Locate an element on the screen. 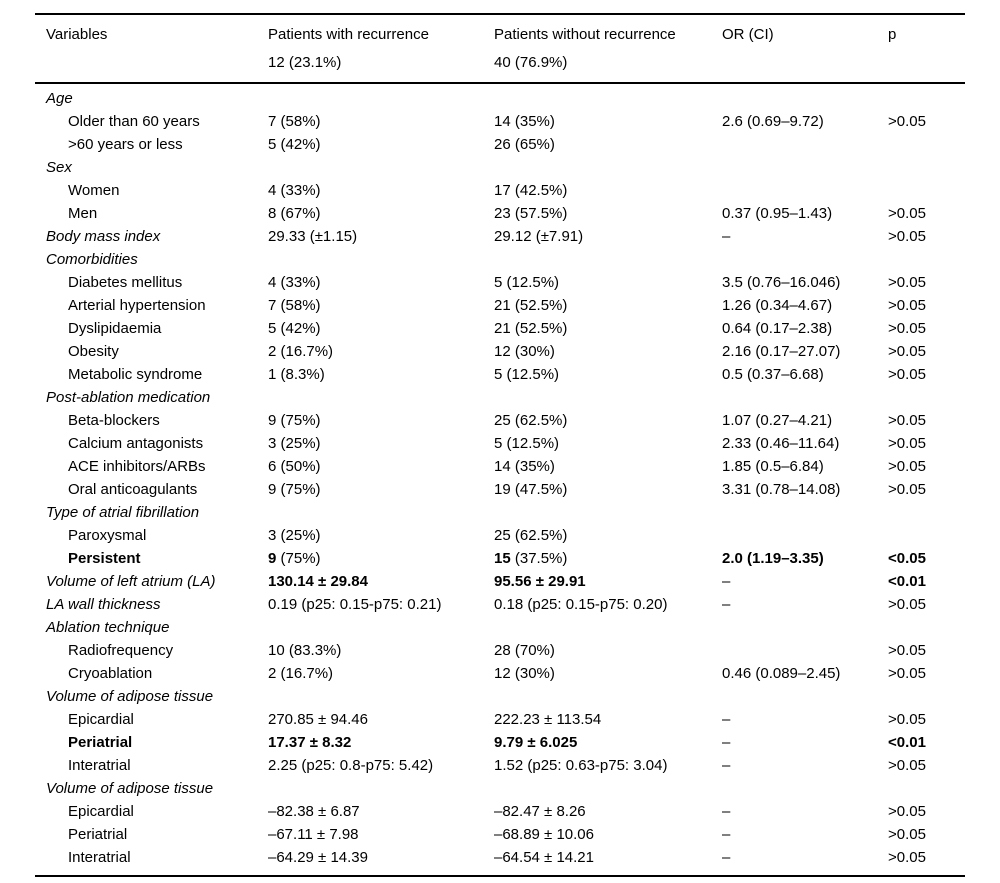 Image resolution: width=1000 pixels, height=883 pixels. cell-or-ci: 0.46 (0.089–2.45) is located at coordinates (781, 673).